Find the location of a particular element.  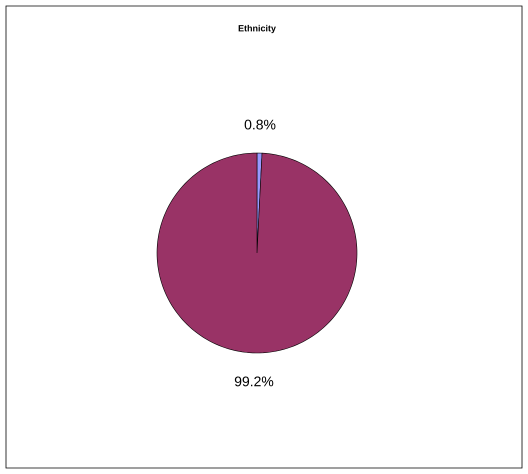

data-label: 0.8% is located at coordinates (260, 125).